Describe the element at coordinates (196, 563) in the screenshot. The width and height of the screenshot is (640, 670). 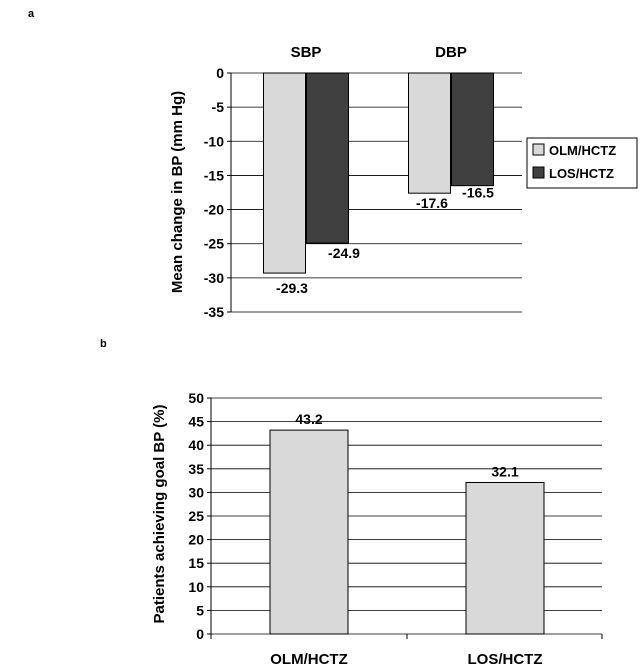
I see `y-tick-label: 15` at that location.